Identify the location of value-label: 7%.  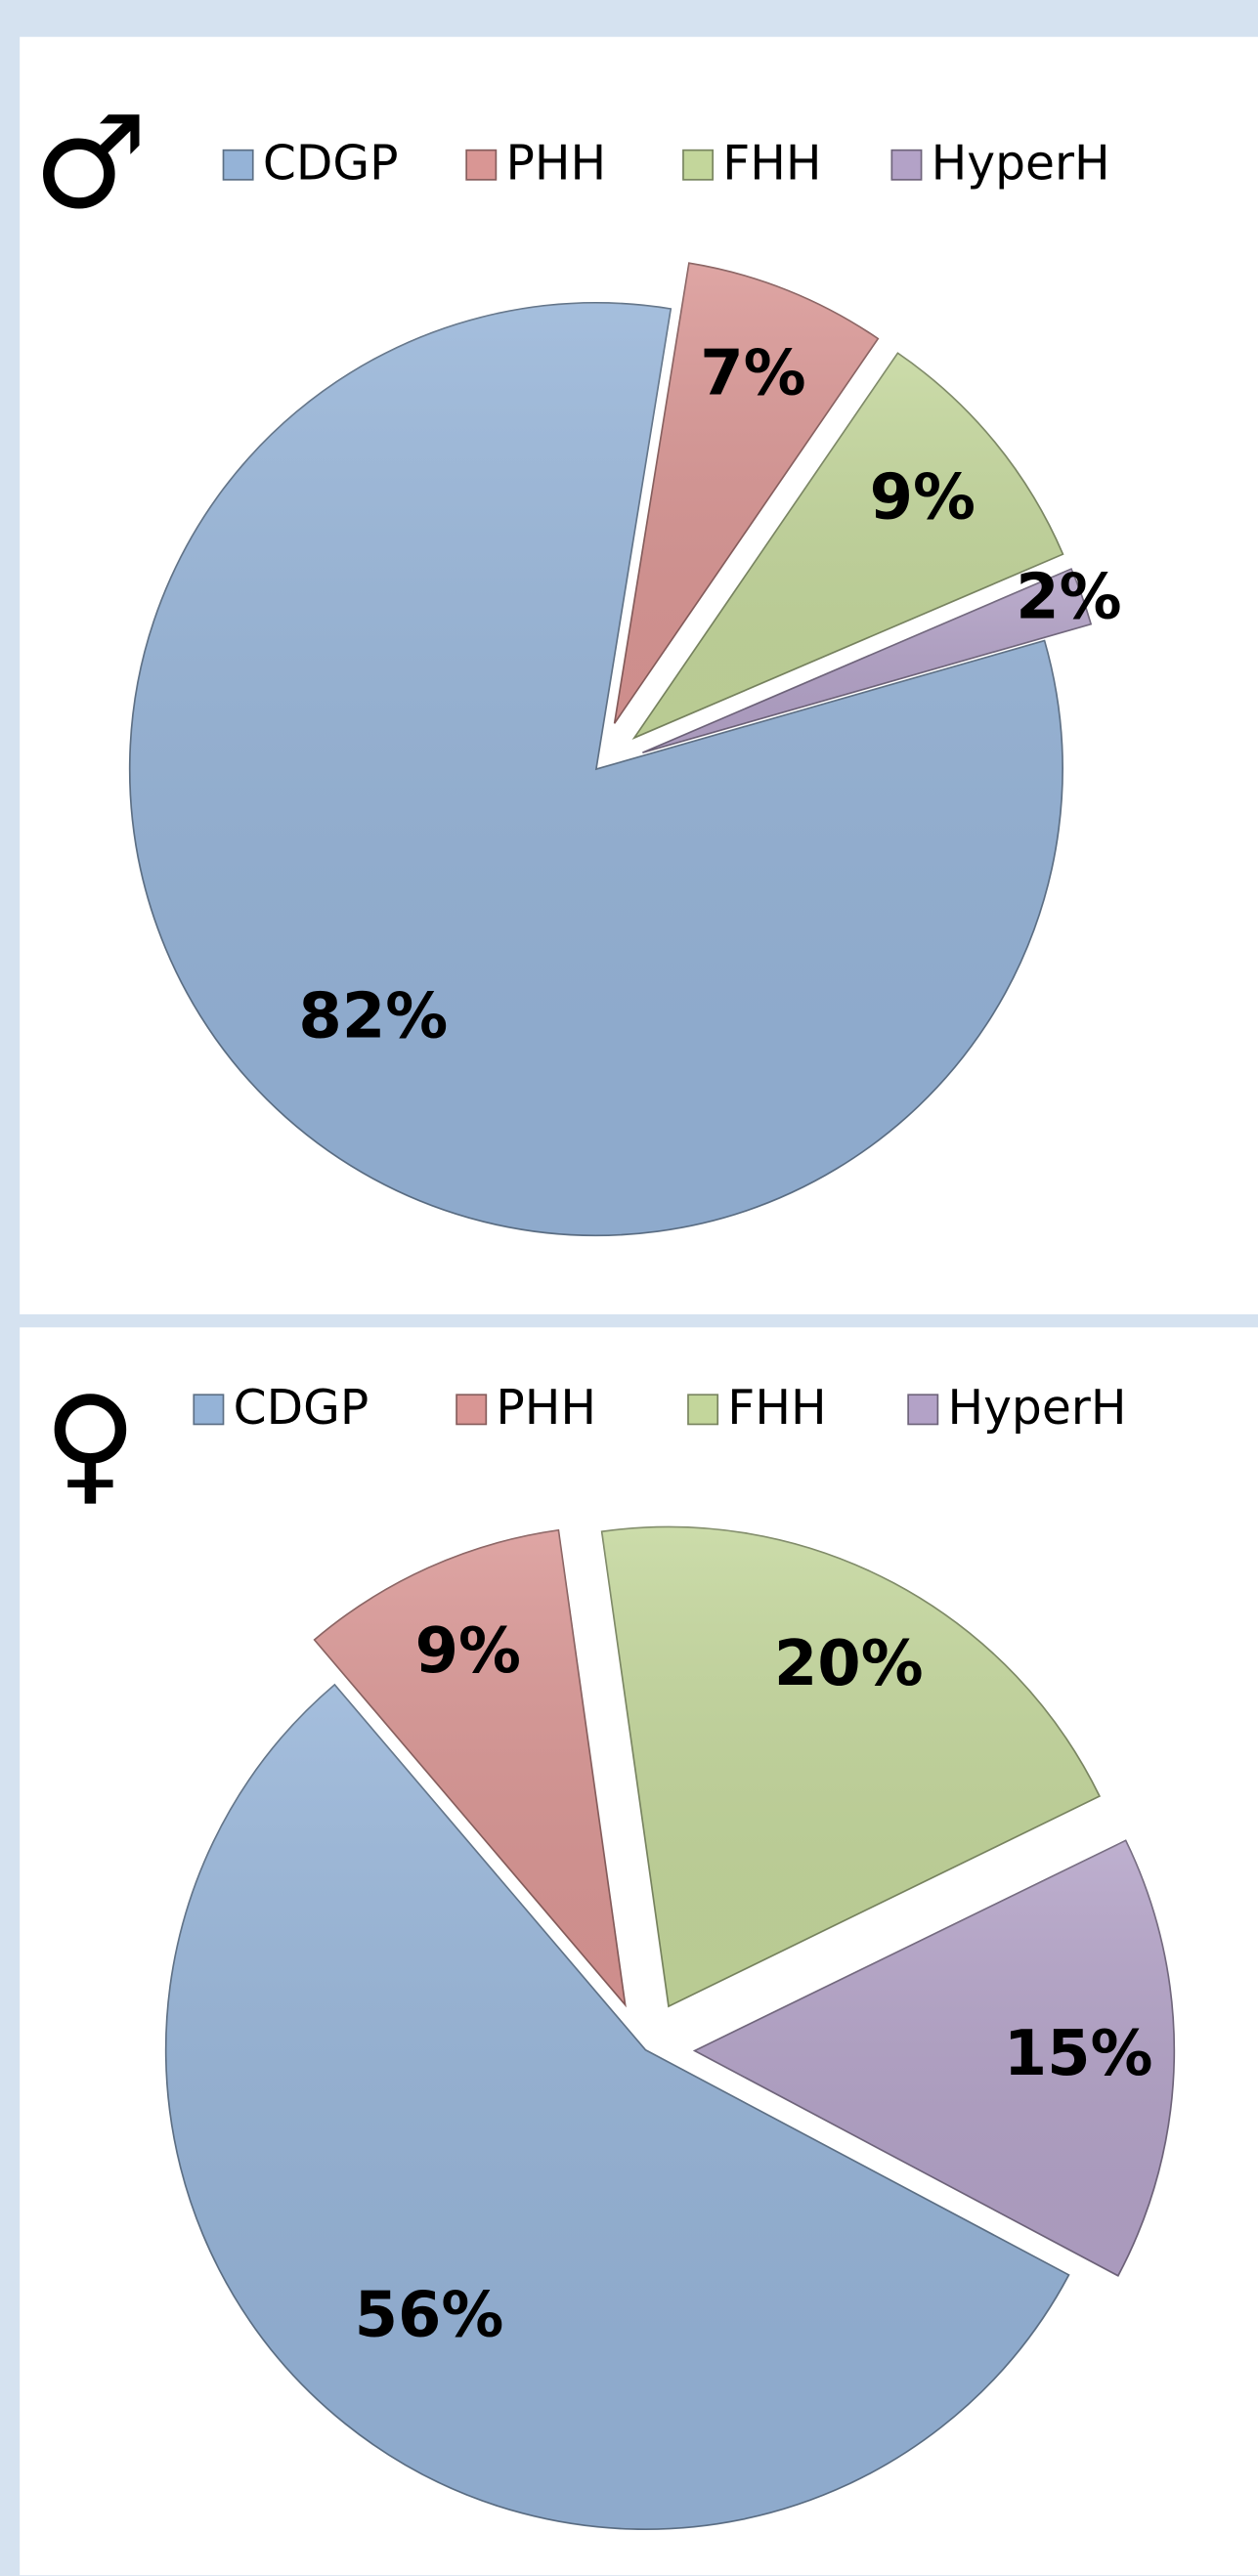
(753, 373).